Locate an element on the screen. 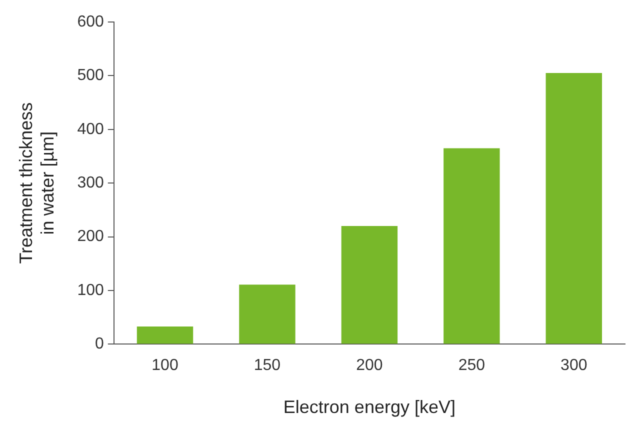 Image resolution: width=643 pixels, height=435 pixels. x-axis-title: Electron energy [keV] is located at coordinates (369, 407).